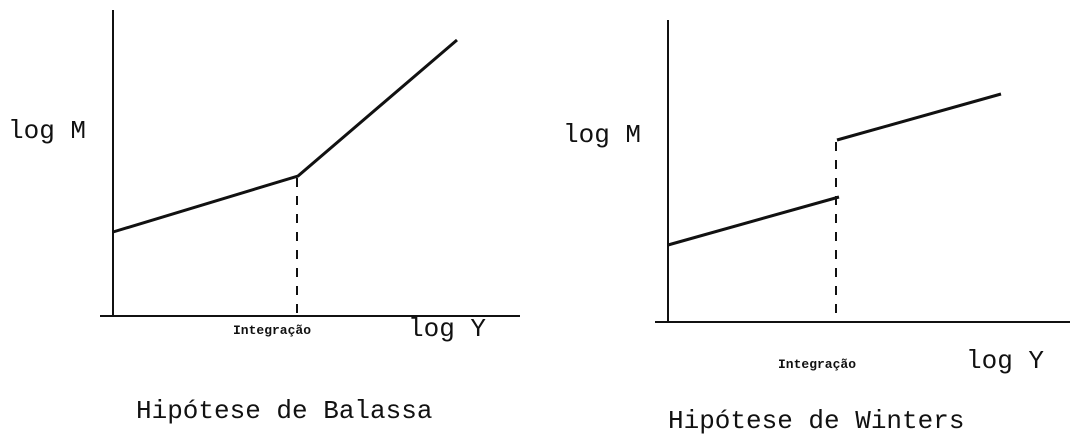  Describe the element at coordinates (753, 221) in the screenshot. I see `lower-segment` at that location.